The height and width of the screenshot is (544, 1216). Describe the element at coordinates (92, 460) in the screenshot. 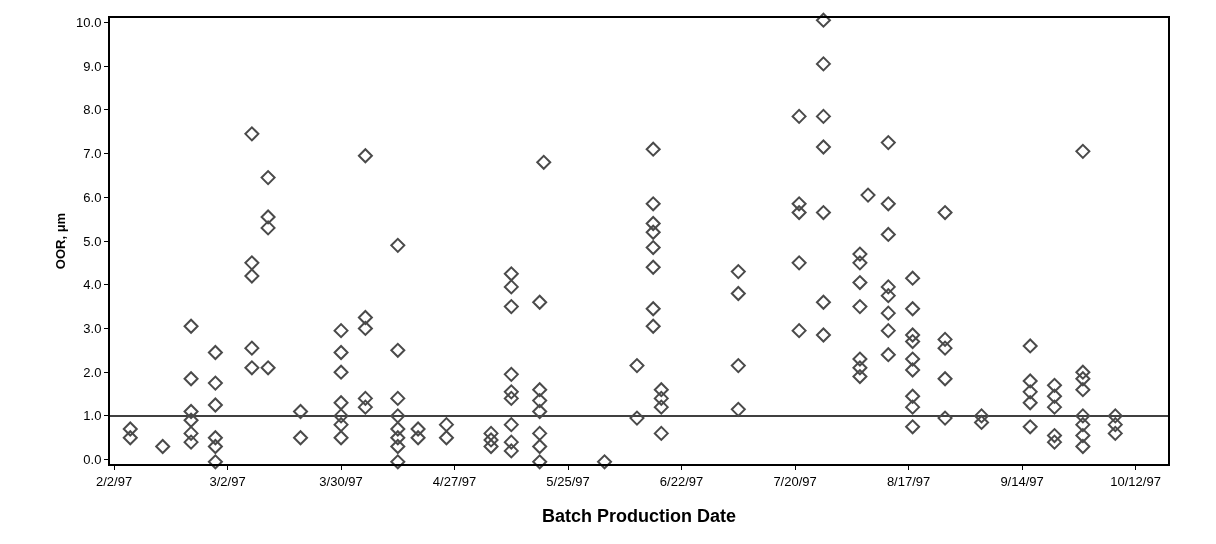

I see `y-tick-label: 0.0` at that location.